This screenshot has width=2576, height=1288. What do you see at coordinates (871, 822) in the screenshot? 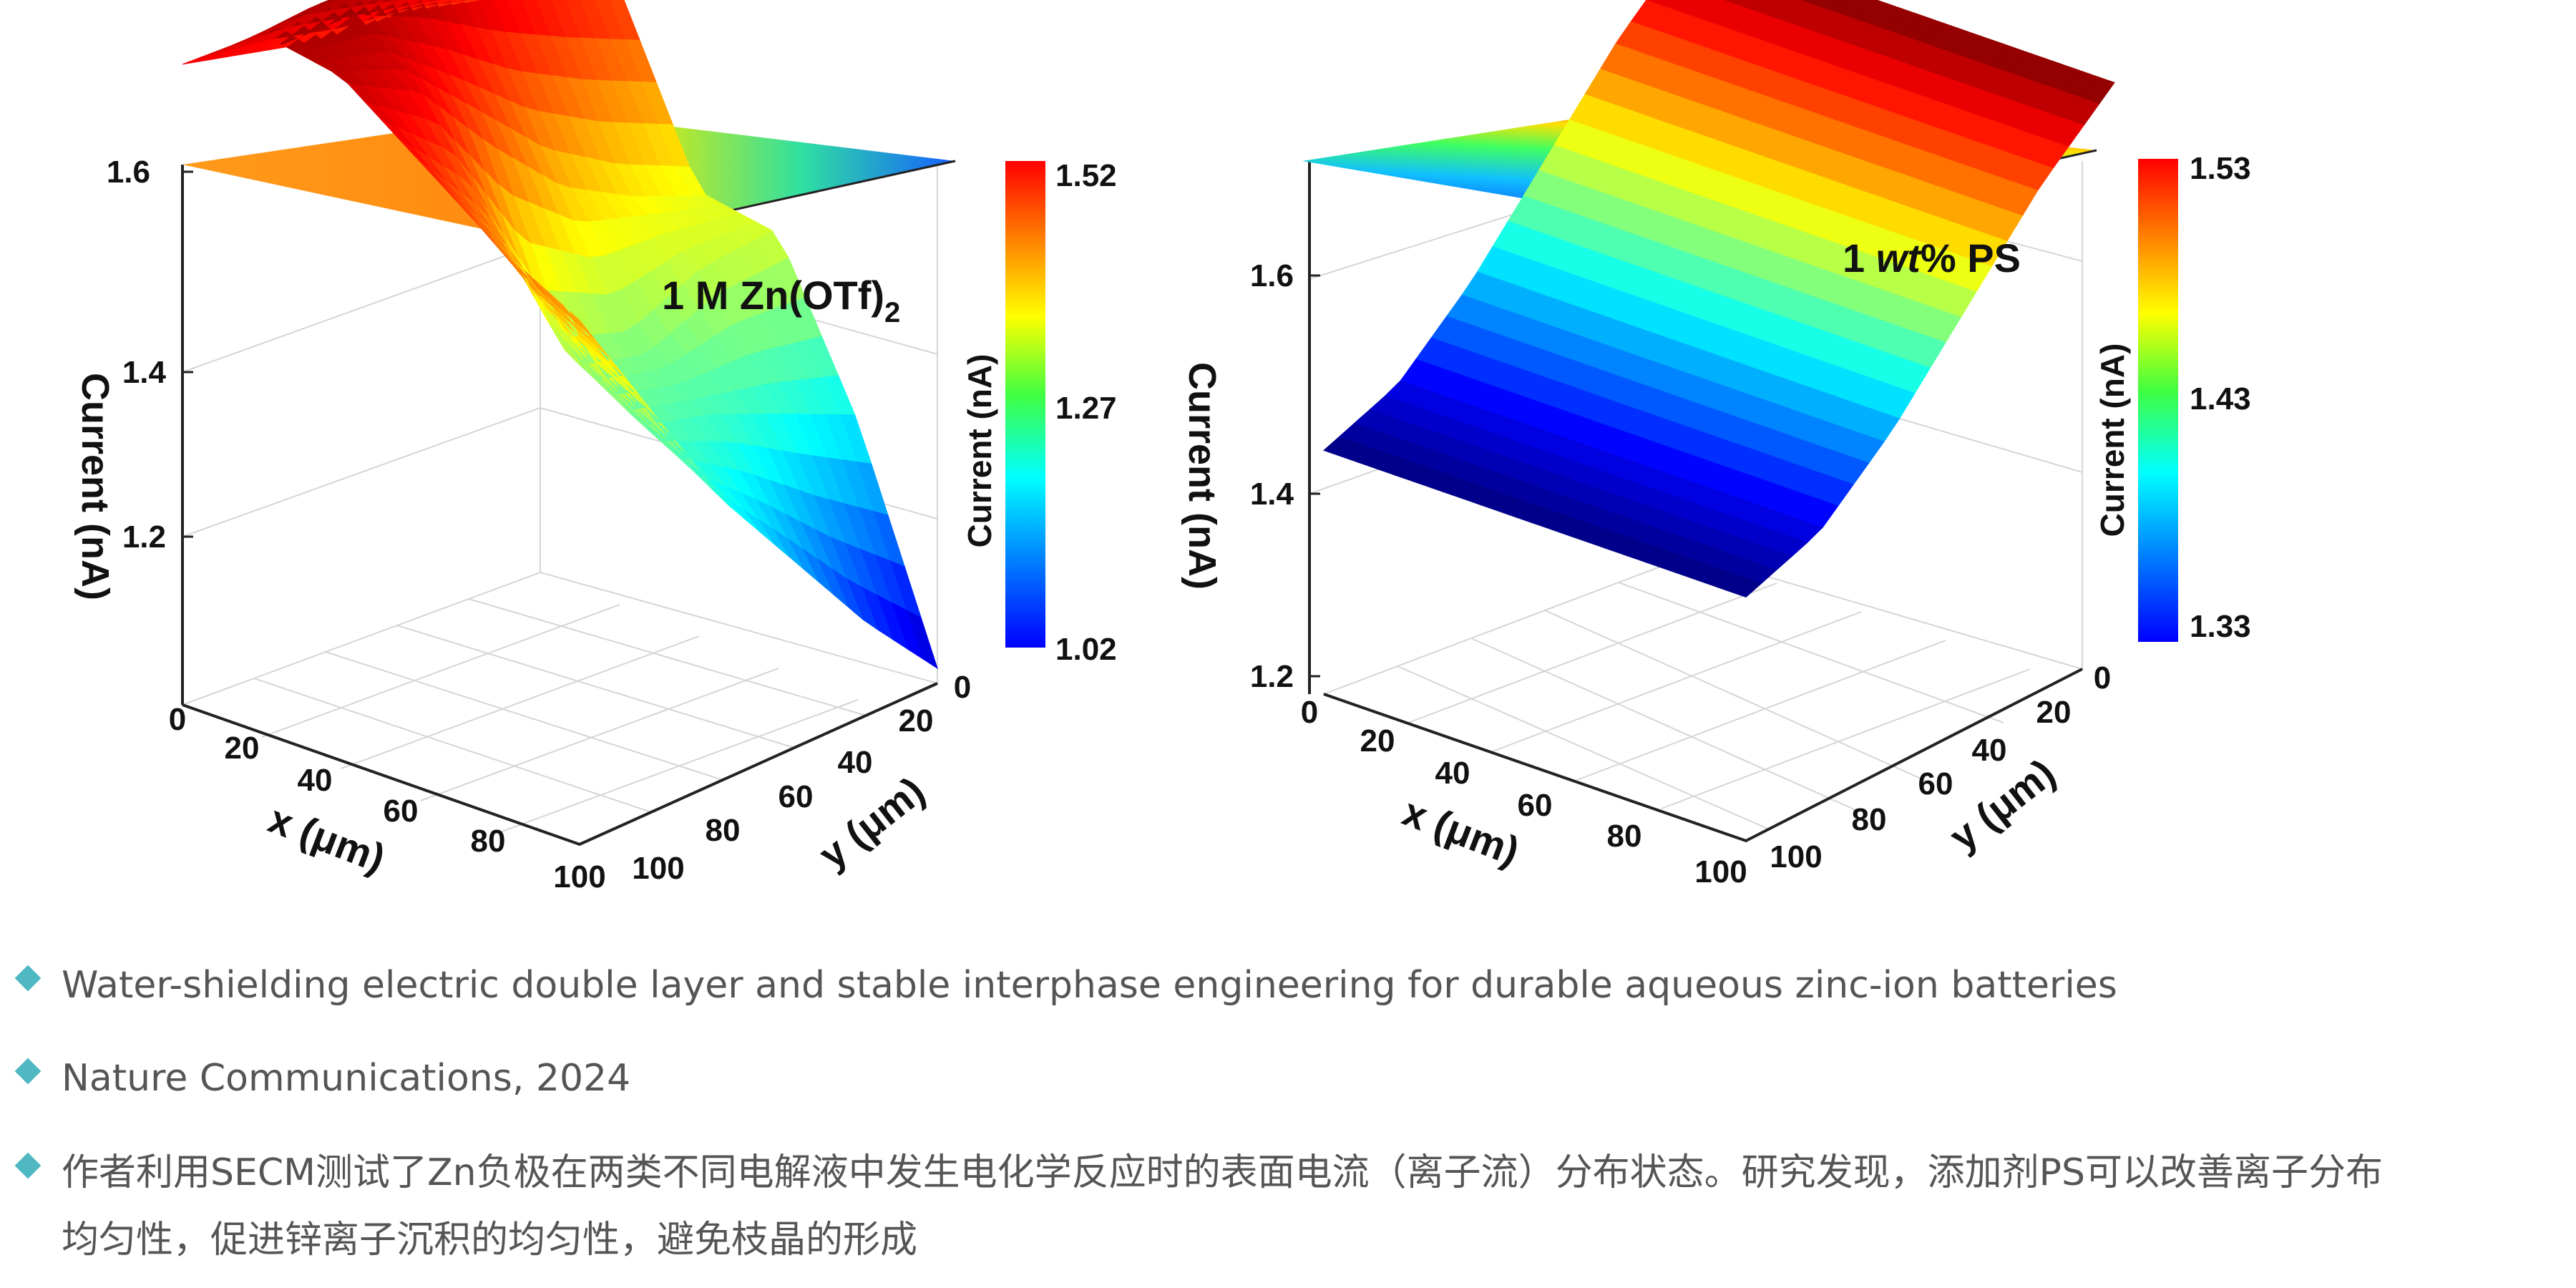
I see `left-y-axis-label: y (μm)` at bounding box center [871, 822].